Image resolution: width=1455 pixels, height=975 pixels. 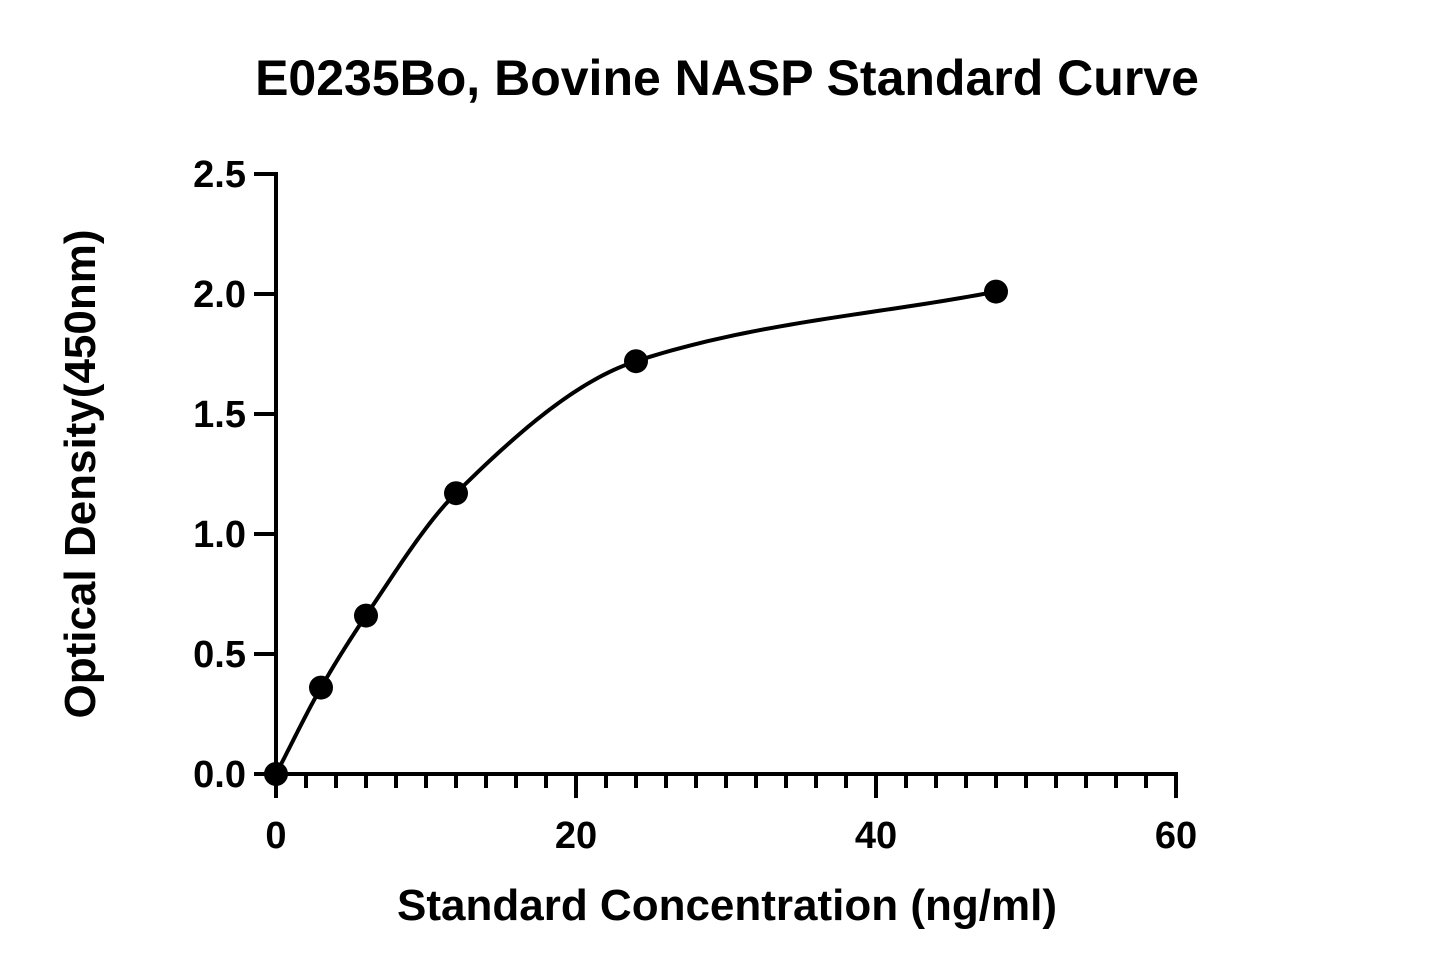 I want to click on y-axis-label: Optical Density(450nm), so click(x=80, y=473).